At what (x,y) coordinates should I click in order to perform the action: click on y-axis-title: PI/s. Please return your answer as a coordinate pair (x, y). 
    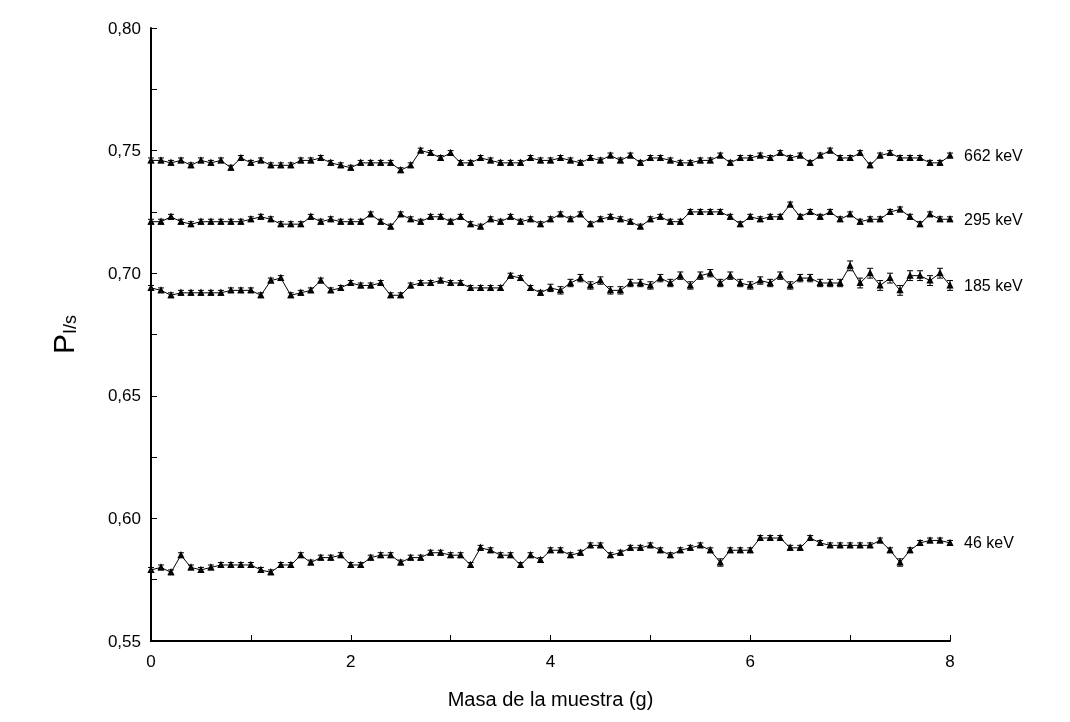
    Looking at the image, I should click on (63, 334).